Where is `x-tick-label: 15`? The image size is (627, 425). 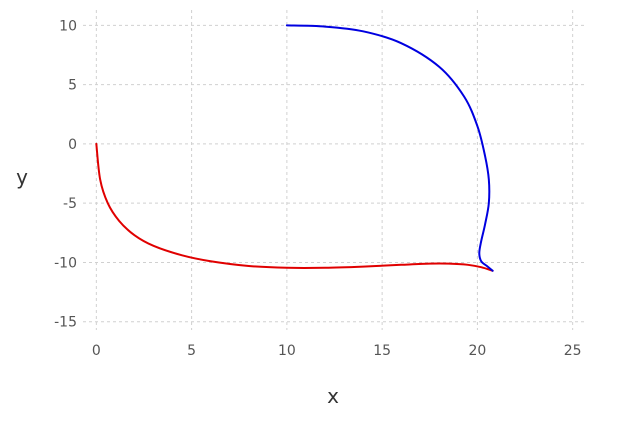 x-tick-label: 15 is located at coordinates (382, 351).